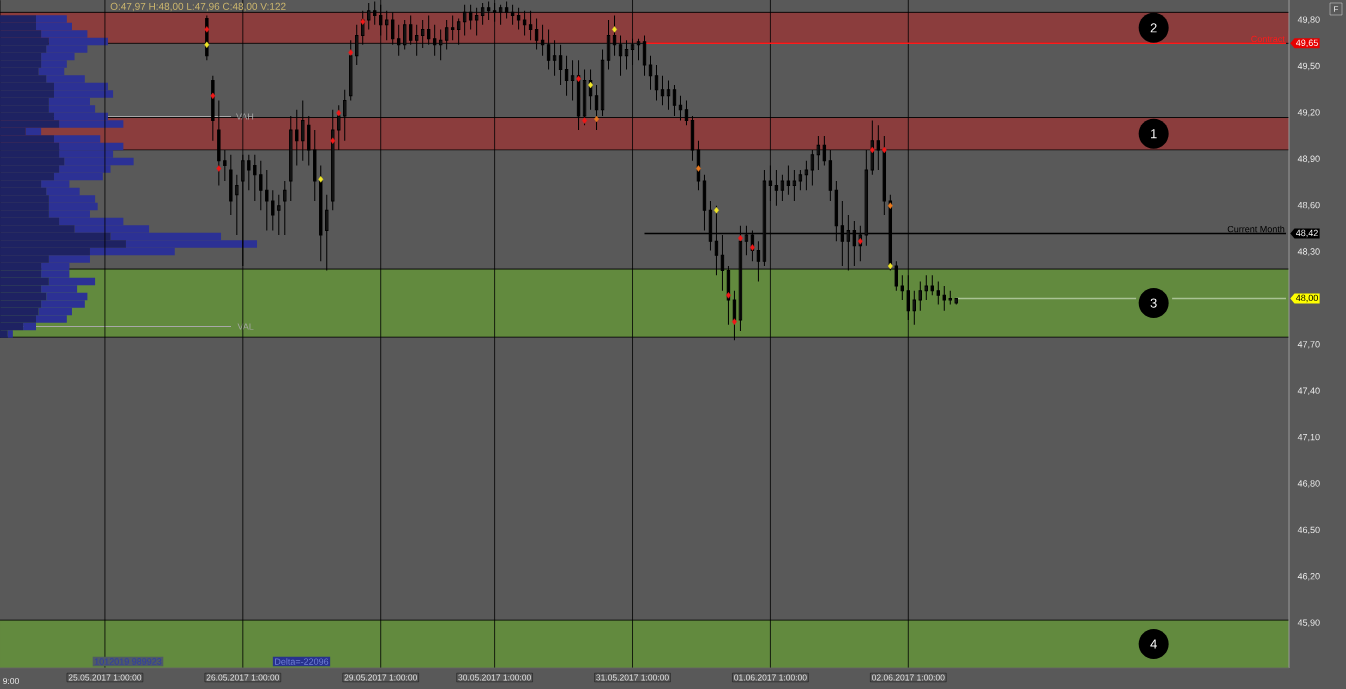 Image resolution: width=1346 pixels, height=689 pixels. I want to click on band-label: 1, so click(1154, 134).